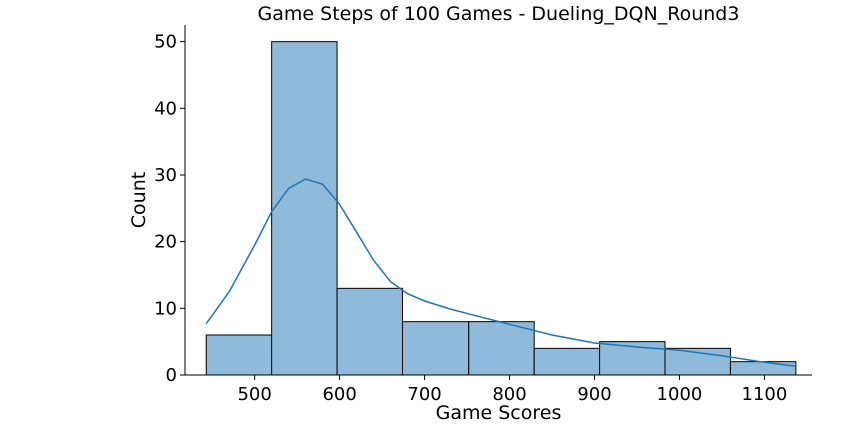 The image size is (864, 432). Describe the element at coordinates (169, 209) in the screenshot. I see `y-ticks: 0 10 20 30 40 50` at that location.